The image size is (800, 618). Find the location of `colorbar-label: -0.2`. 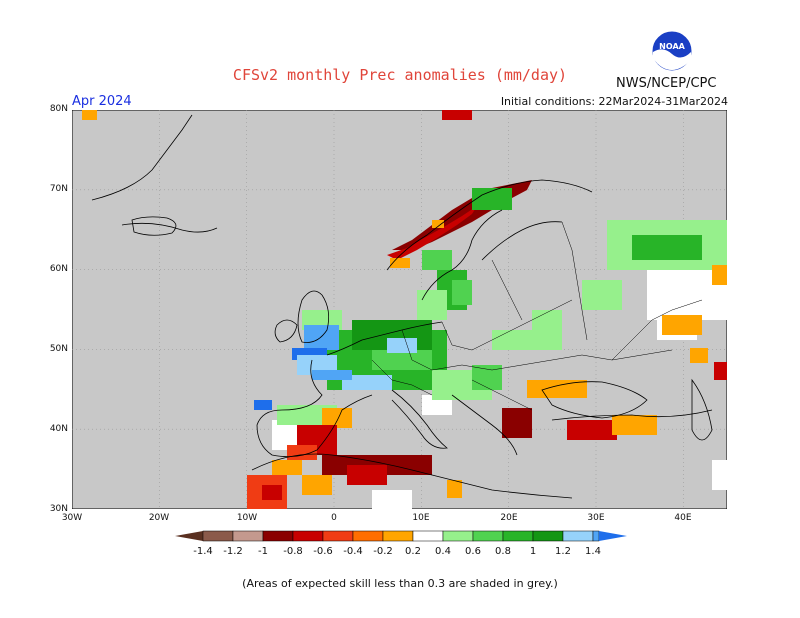

colorbar-label: -0.2 is located at coordinates (383, 551).